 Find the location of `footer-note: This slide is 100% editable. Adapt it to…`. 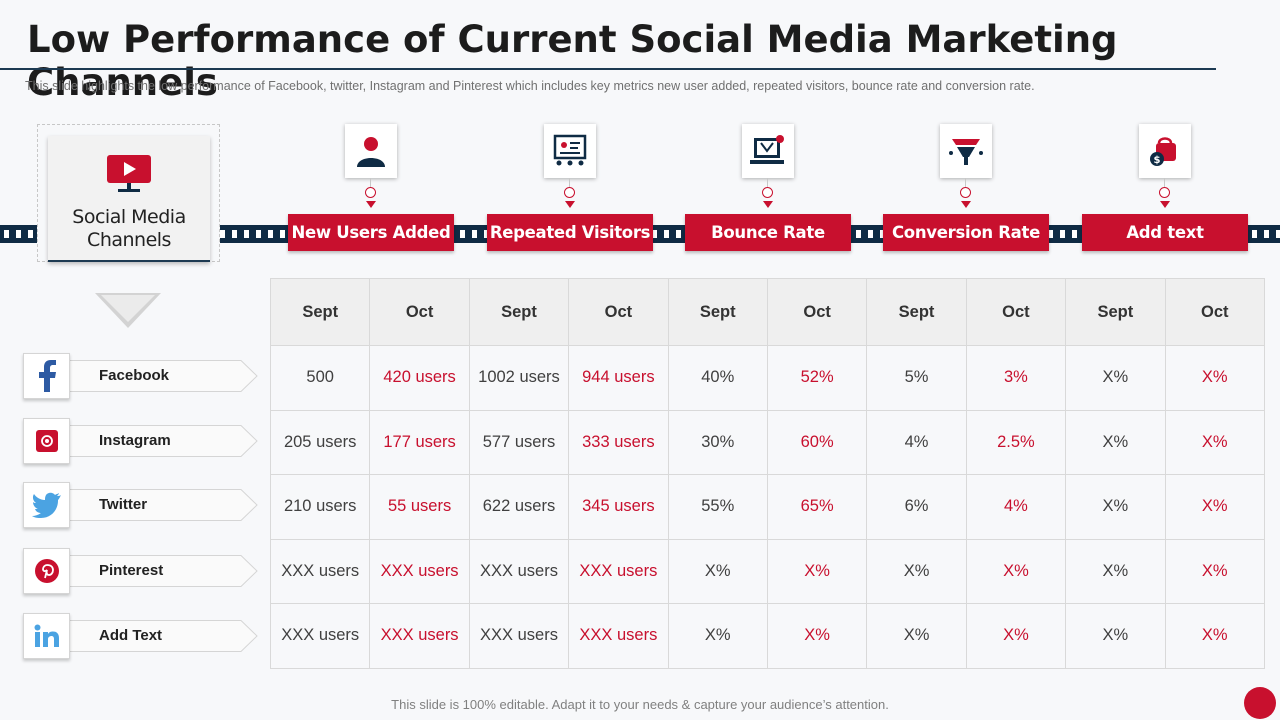

footer-note: This slide is 100% editable. Adapt it to… is located at coordinates (640, 704).